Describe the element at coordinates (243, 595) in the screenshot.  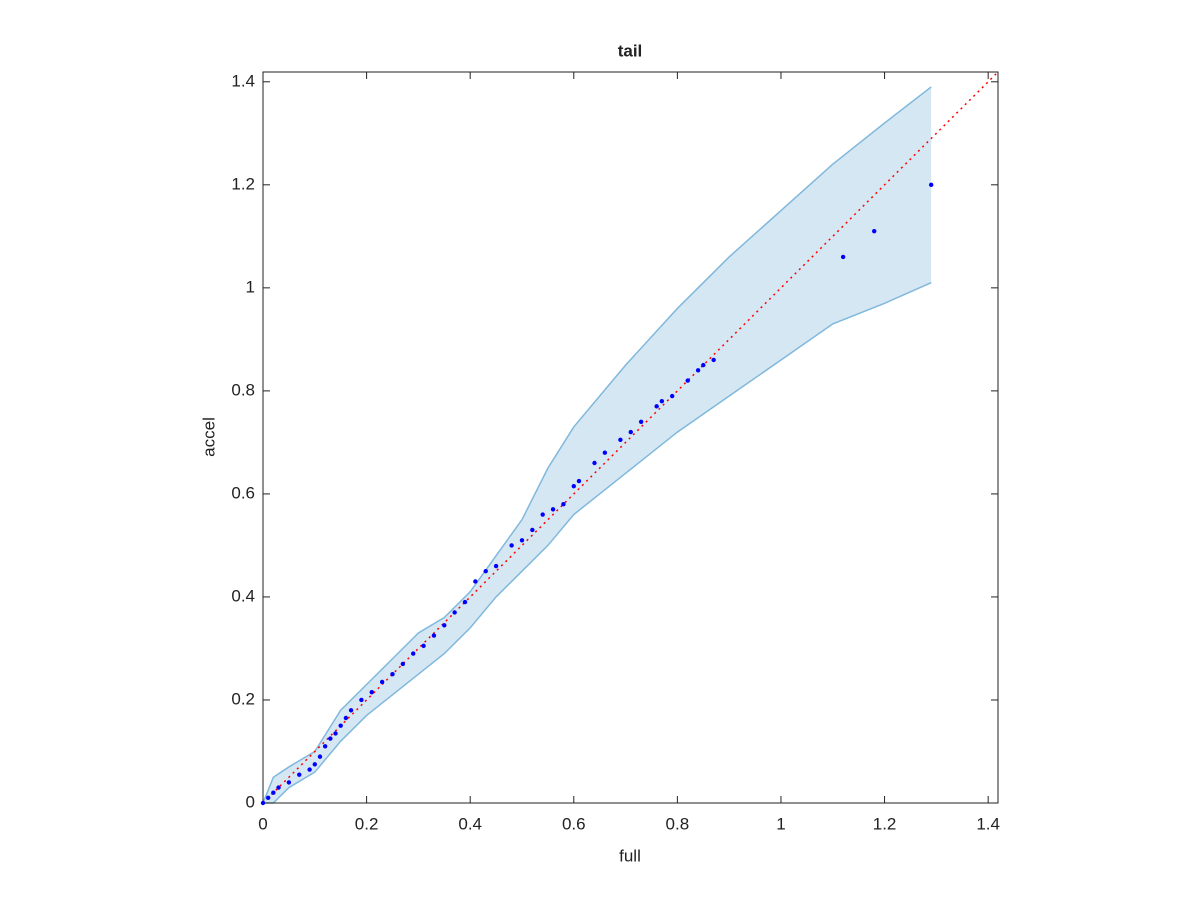
I see `y-tick-label: 0.4` at that location.